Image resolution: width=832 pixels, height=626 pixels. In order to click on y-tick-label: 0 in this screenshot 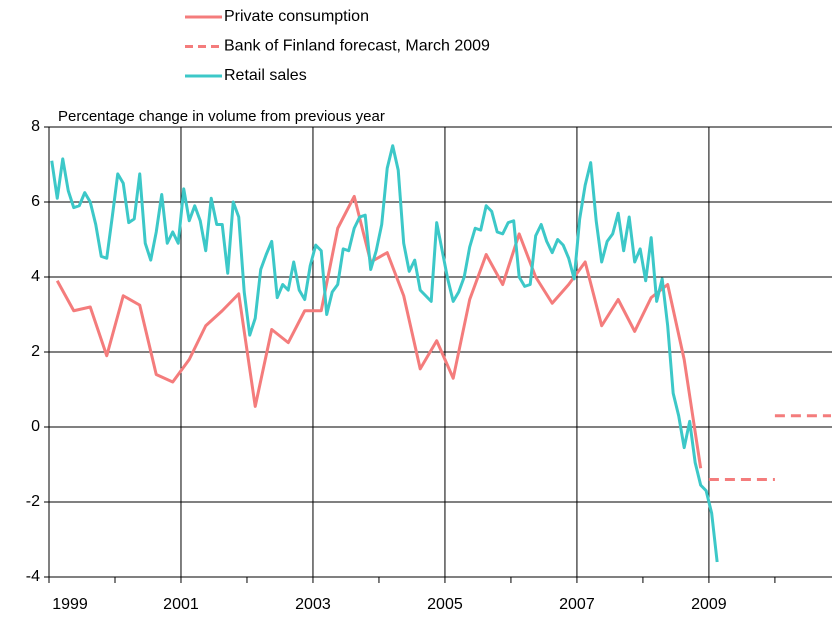, I will do `click(35, 426)`.